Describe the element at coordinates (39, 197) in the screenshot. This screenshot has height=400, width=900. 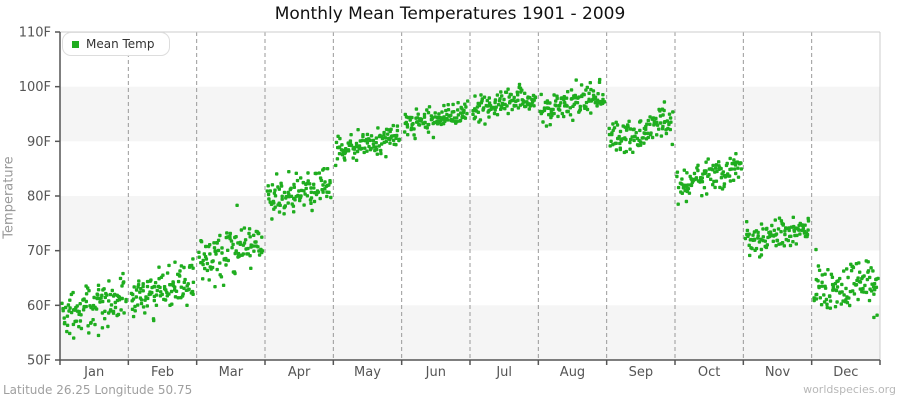
I see `y-tick-label: 80F` at that location.